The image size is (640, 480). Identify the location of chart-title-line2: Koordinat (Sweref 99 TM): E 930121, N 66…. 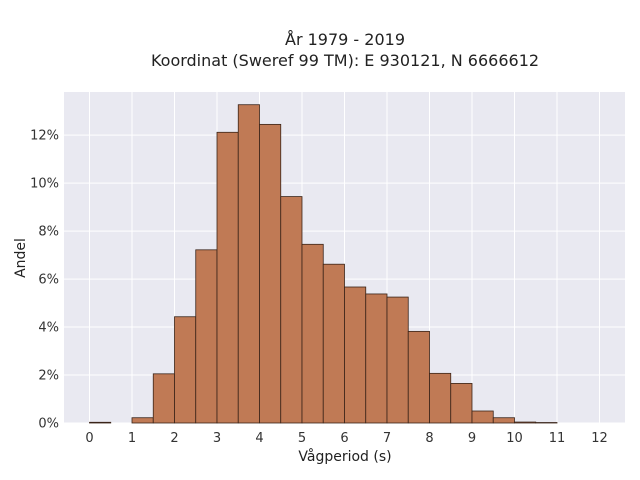
(345, 60).